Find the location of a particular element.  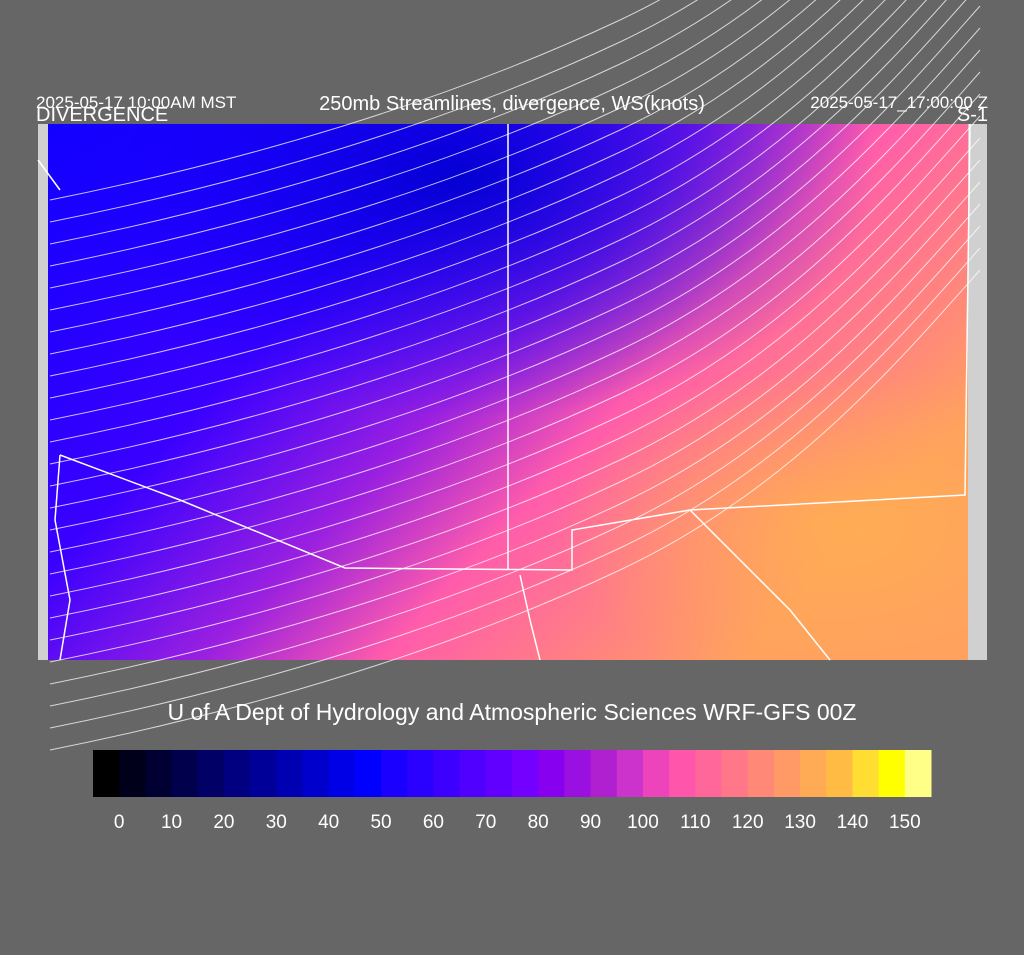

local-time: 2025-05-17 10:00AM MST is located at coordinates (136, 102).